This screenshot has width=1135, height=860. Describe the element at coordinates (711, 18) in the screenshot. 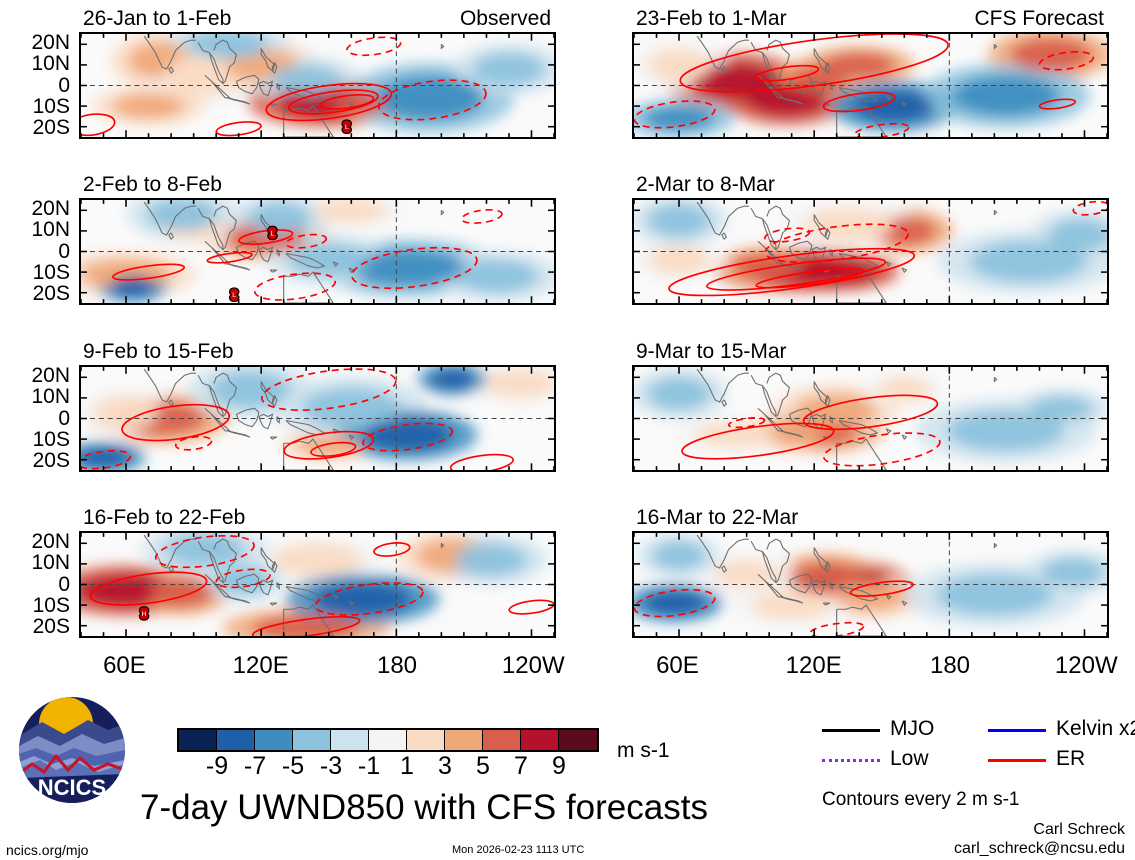

I see `panel-title: 23-Feb to 1-Mar` at that location.